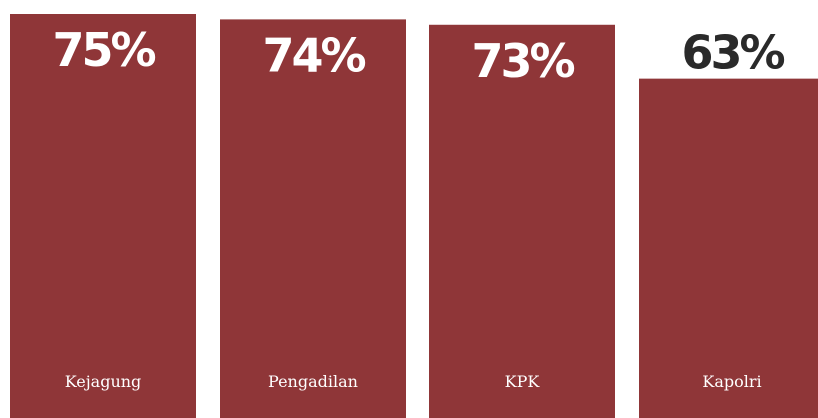 This screenshot has height=418, width=818. What do you see at coordinates (732, 53) in the screenshot?
I see `value-label-kapolri: 63%` at bounding box center [732, 53].